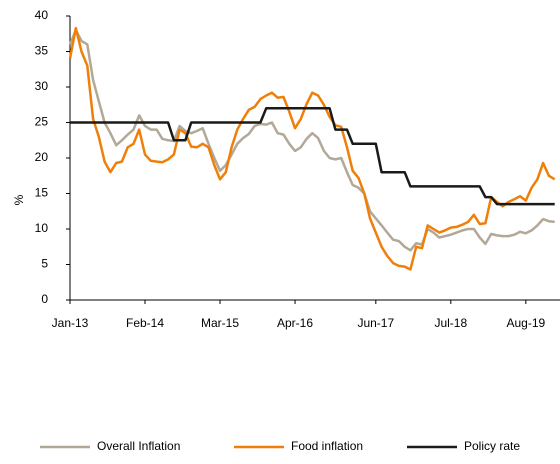 The image size is (560, 464). Describe the element at coordinates (42, 193) in the screenshot. I see `y-tick-label: 15` at that location.